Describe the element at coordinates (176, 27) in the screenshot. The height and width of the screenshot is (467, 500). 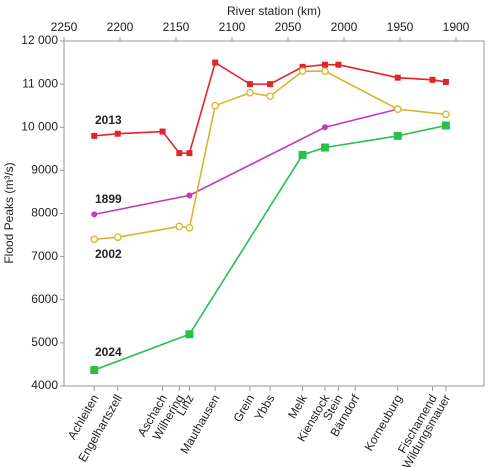
I see `x-tick-label: 2150` at that location.